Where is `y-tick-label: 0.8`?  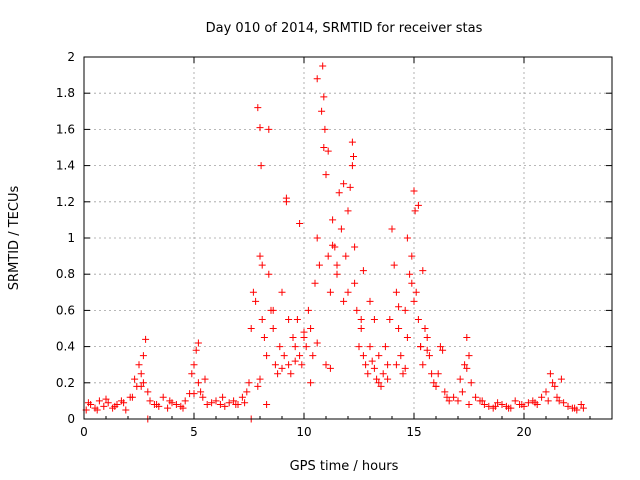
y-tick-label: 0.8 is located at coordinates (65, 274).